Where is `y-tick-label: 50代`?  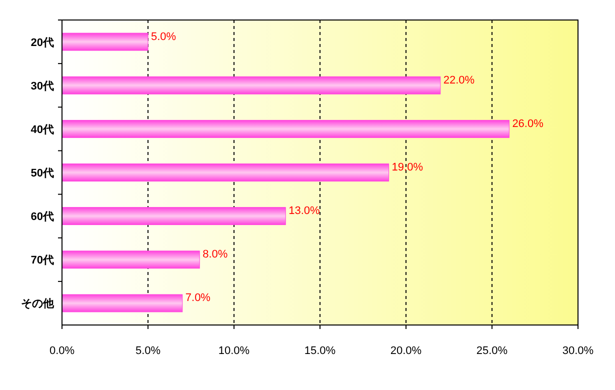 y-tick-label: 50代 is located at coordinates (42, 174).